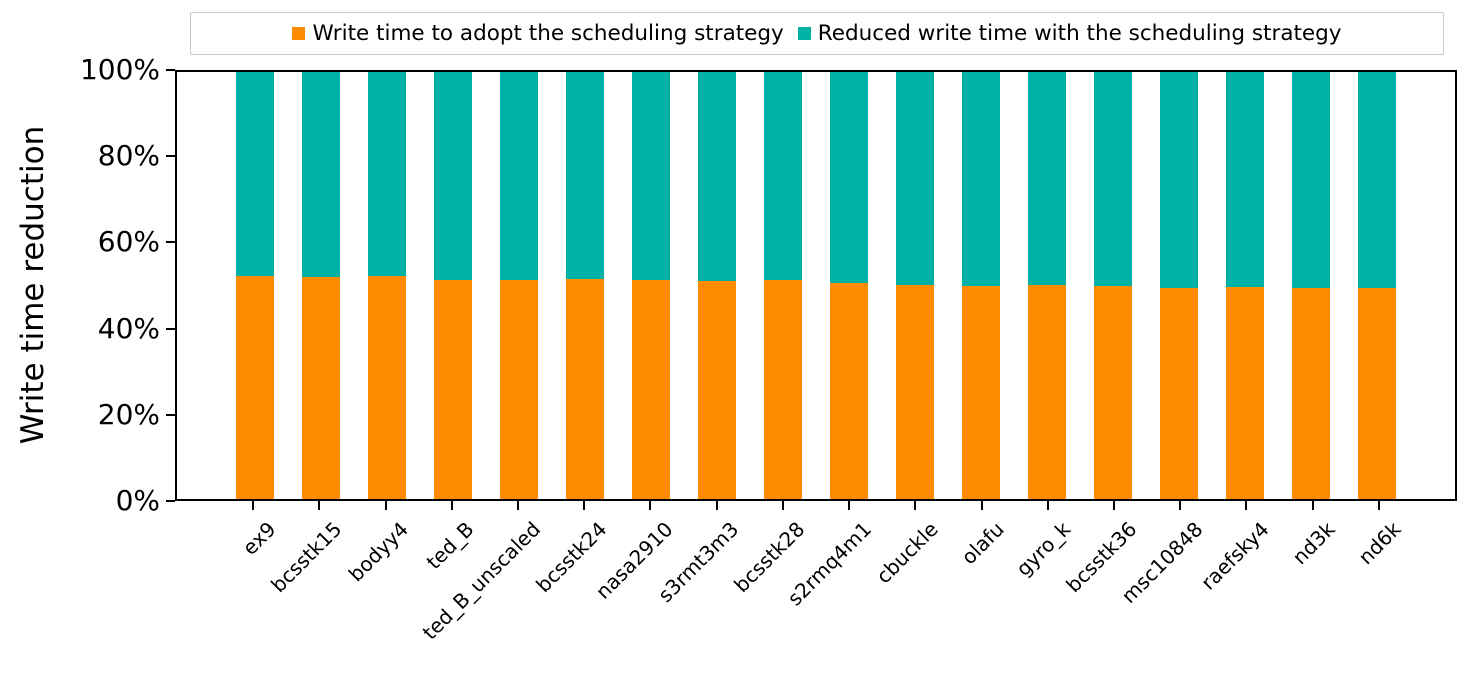 The height and width of the screenshot is (682, 1478). I want to click on y-axis: 0% 20% 40% 60% 80% 100%, so click(87, 285).